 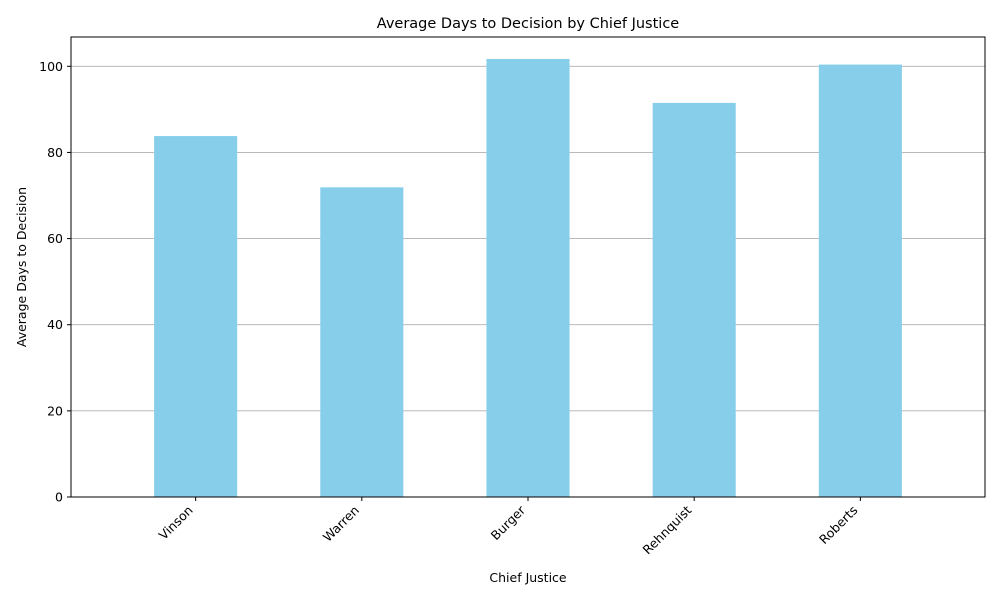 I want to click on bar-burger, so click(x=528, y=277).